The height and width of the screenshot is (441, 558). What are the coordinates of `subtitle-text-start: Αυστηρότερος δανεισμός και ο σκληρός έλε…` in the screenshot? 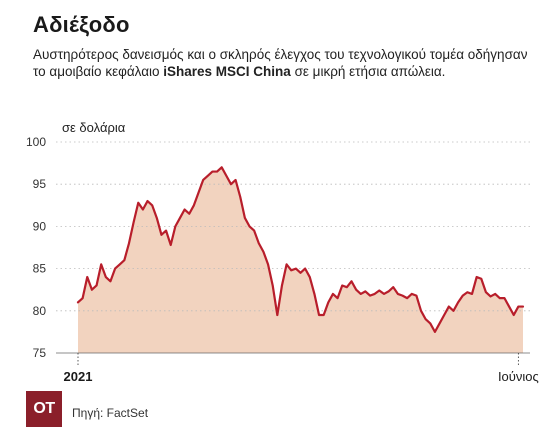 It's located at (280, 63).